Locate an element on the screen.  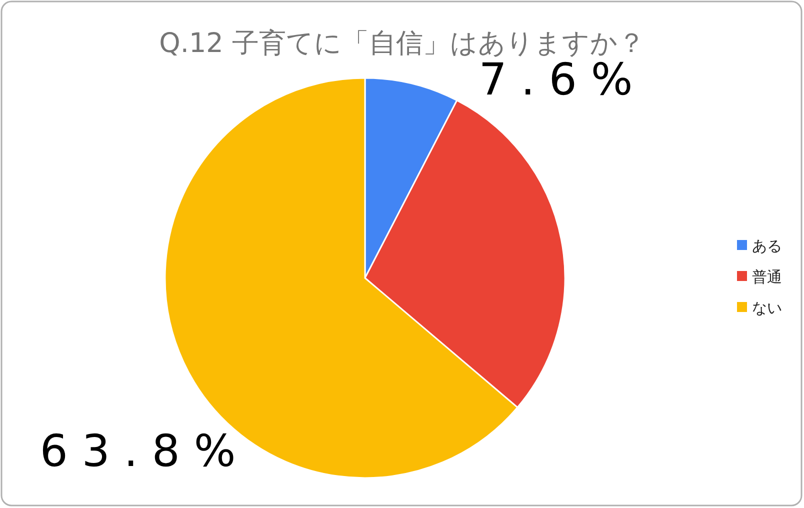
data-label: 63.8% is located at coordinates (145, 451).